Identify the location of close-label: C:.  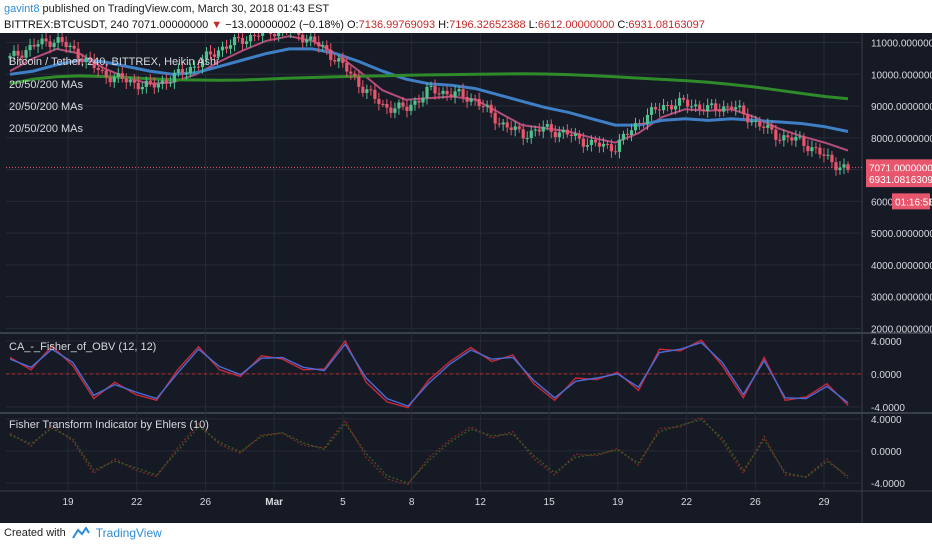
(623, 25).